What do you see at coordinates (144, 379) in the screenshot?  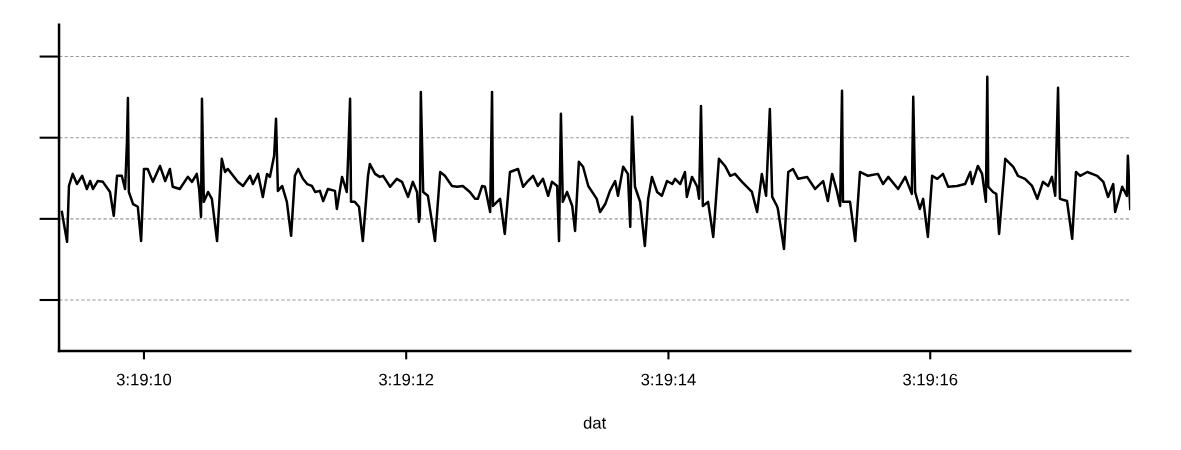 I see `x-tick-label: 3:19:10` at bounding box center [144, 379].